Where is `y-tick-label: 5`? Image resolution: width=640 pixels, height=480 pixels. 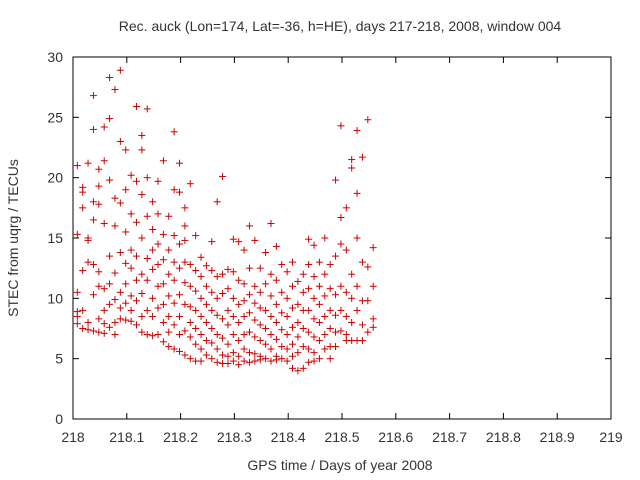 y-tick-label: 5 is located at coordinates (59, 359).